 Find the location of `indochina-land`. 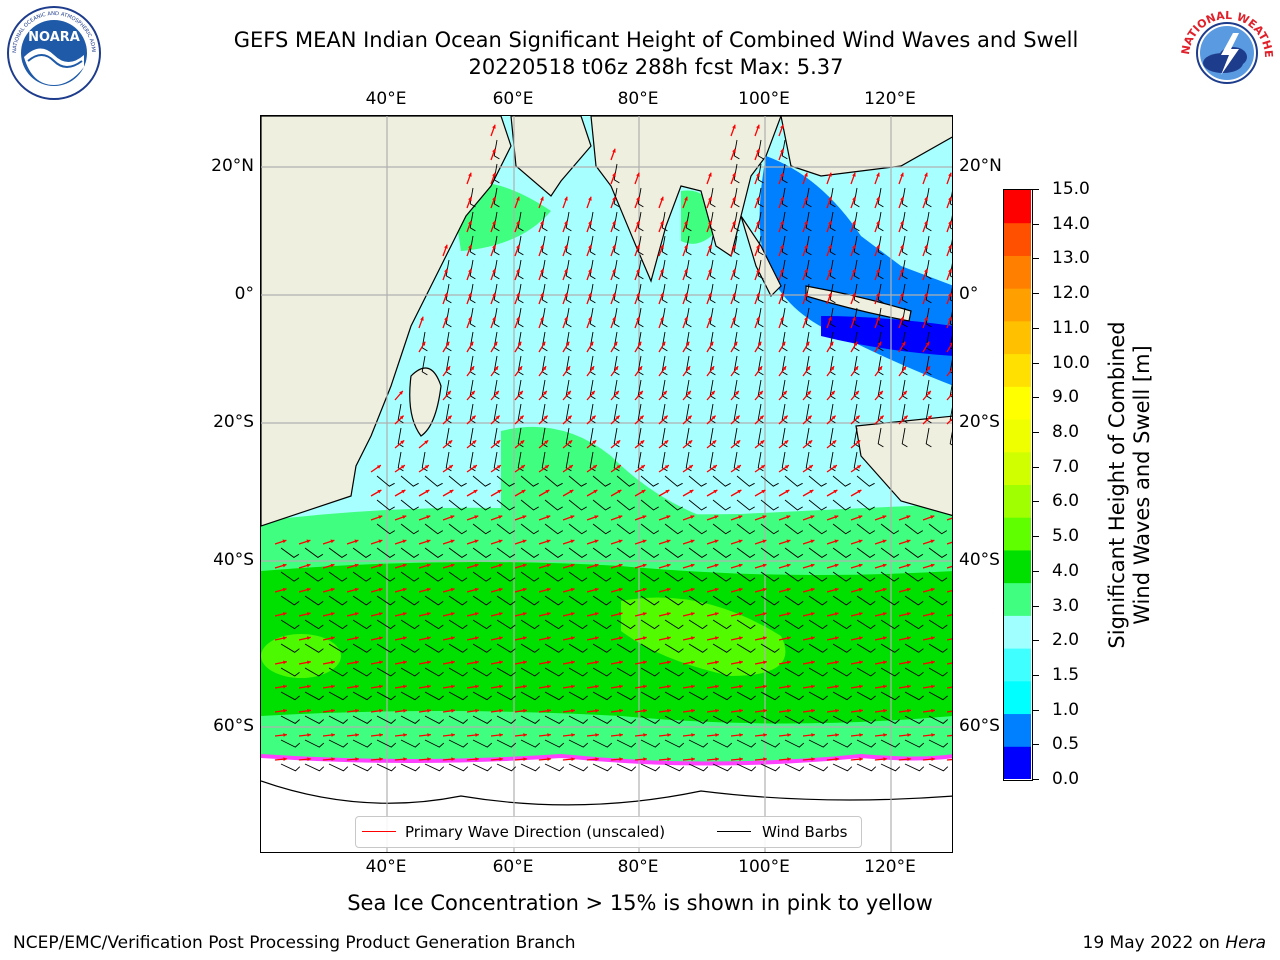

indochina-land is located at coordinates (866, 146).